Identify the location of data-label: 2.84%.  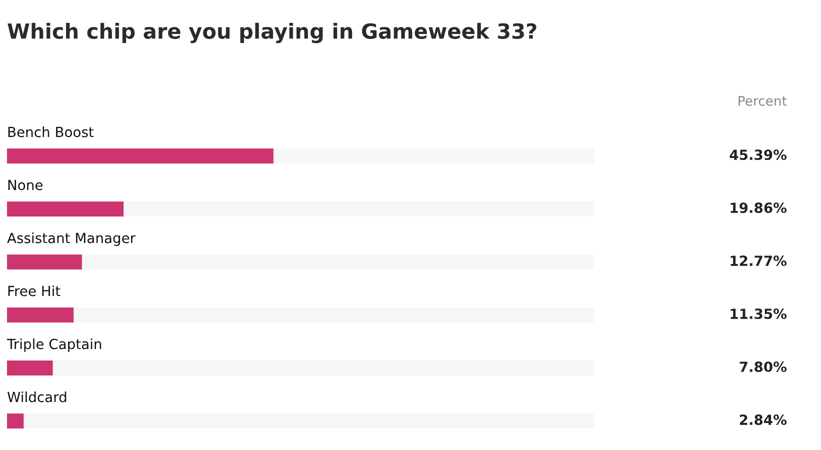
(763, 420).